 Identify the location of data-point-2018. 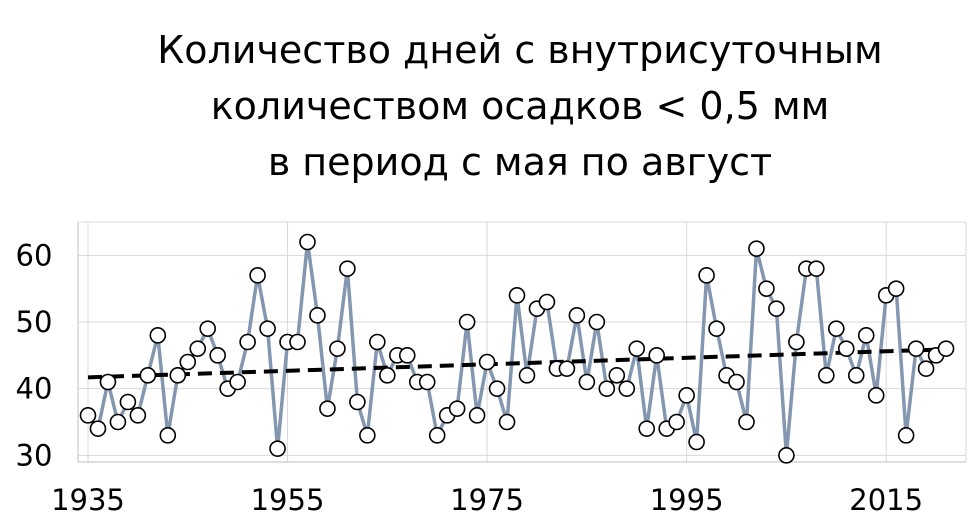
(916, 348).